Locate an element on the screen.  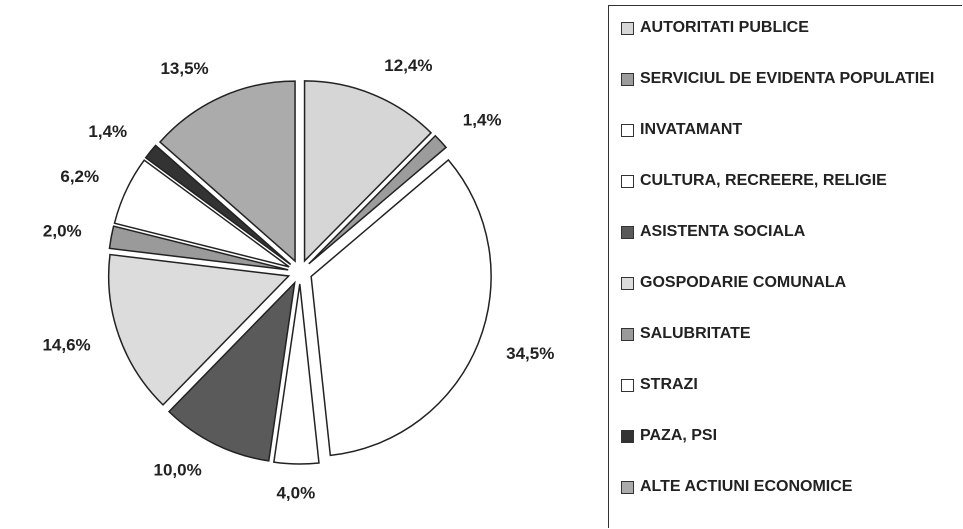
legend-label: AUTORITATI PUBLICE is located at coordinates (724, 27).